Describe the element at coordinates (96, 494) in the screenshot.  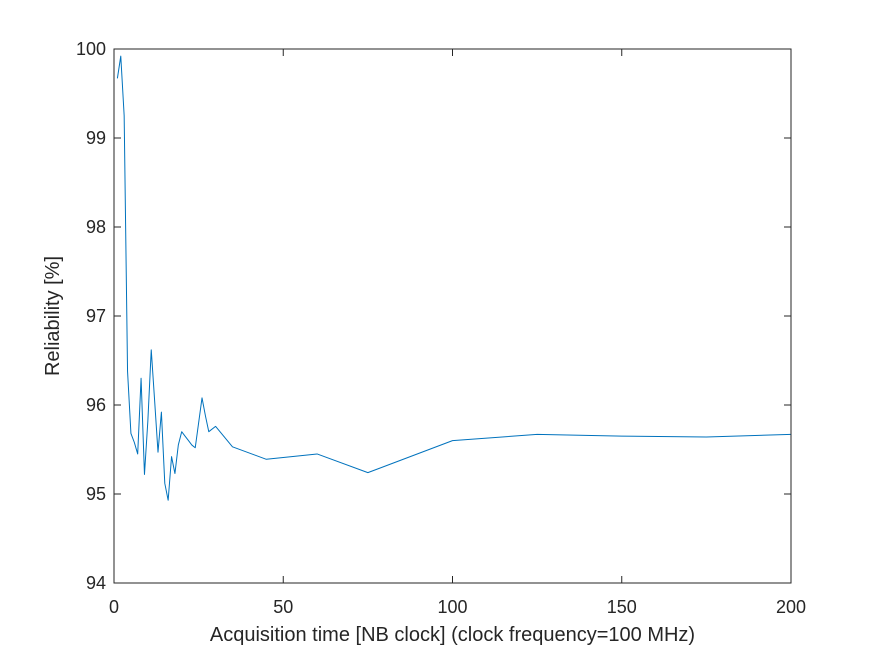
I see `y-tick-label: 95` at that location.